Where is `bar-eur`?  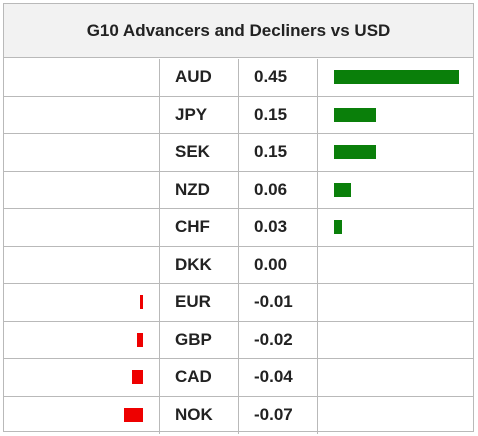 bar-eur is located at coordinates (141, 302).